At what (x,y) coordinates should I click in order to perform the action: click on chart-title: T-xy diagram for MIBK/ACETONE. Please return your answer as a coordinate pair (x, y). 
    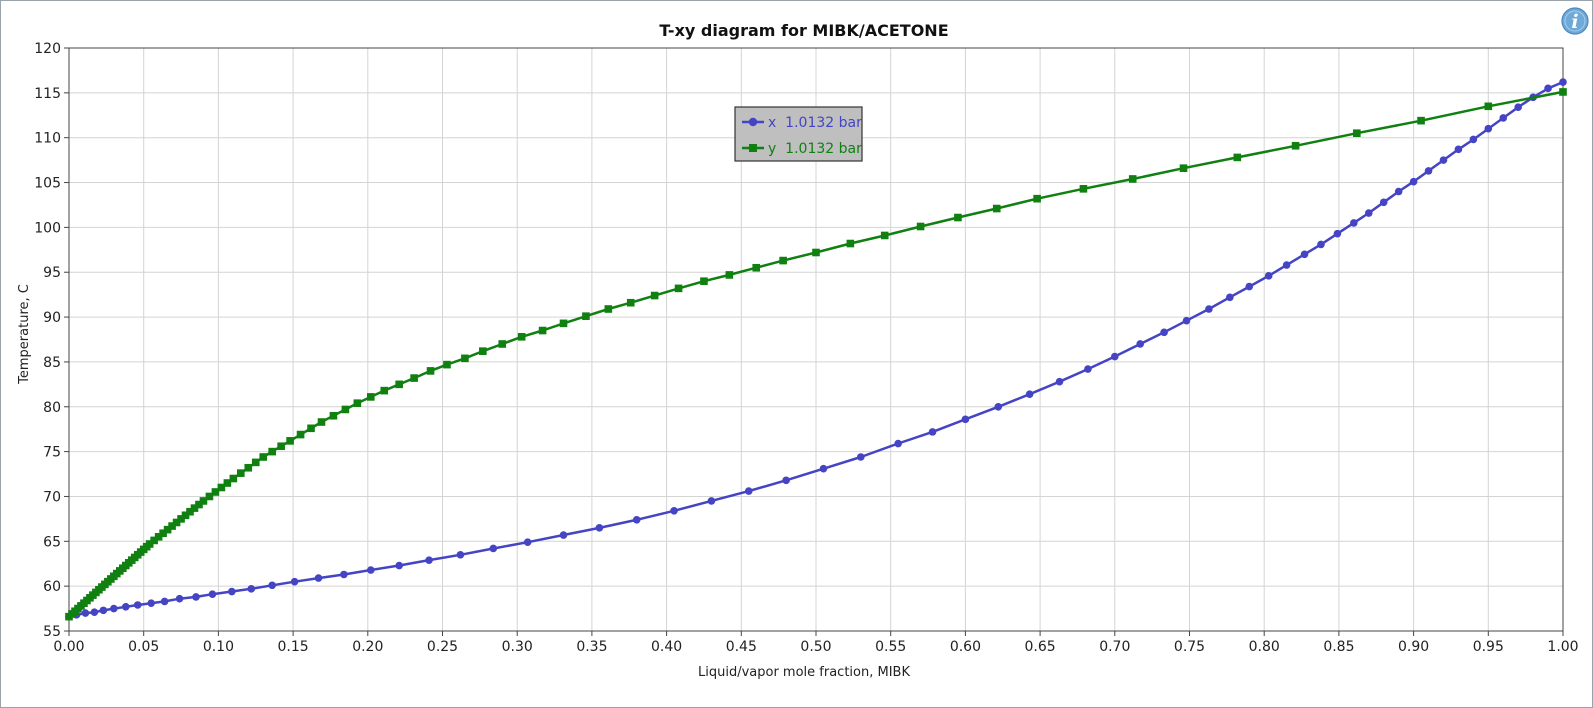
    Looking at the image, I should click on (803, 30).